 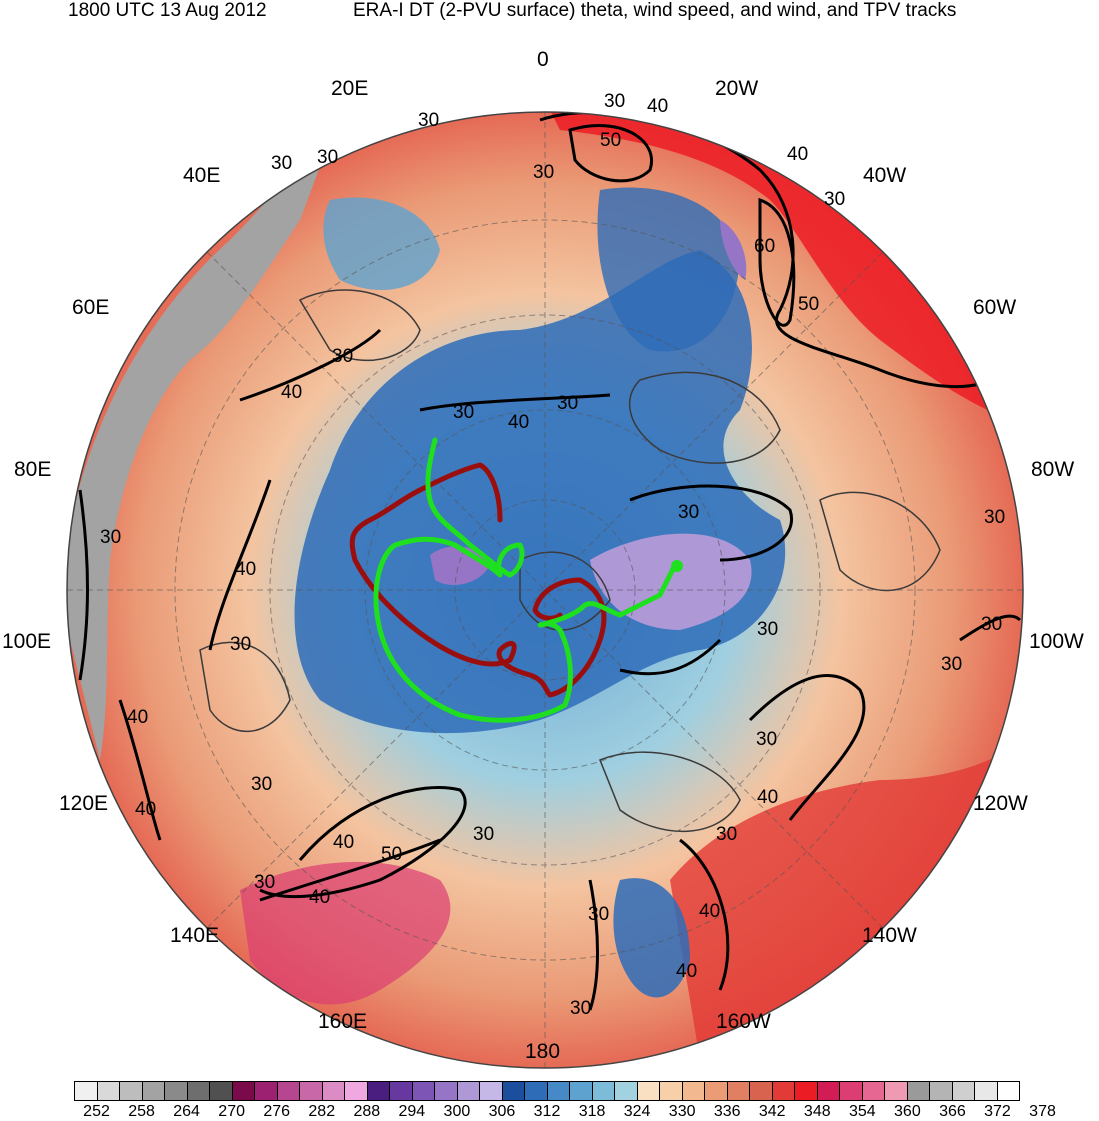 What do you see at coordinates (96, 1111) in the screenshot?
I see `colorbar-label: 252` at bounding box center [96, 1111].